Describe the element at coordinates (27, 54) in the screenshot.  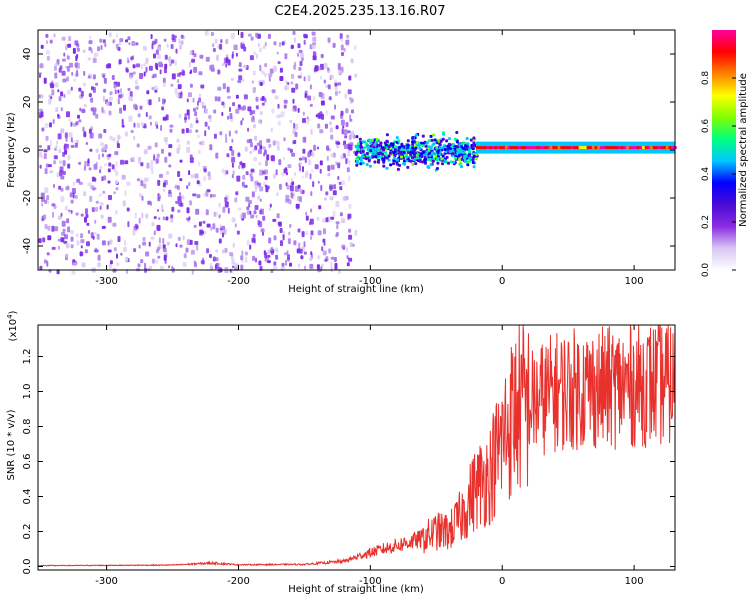
I see `y-tick-label: 40` at that location.